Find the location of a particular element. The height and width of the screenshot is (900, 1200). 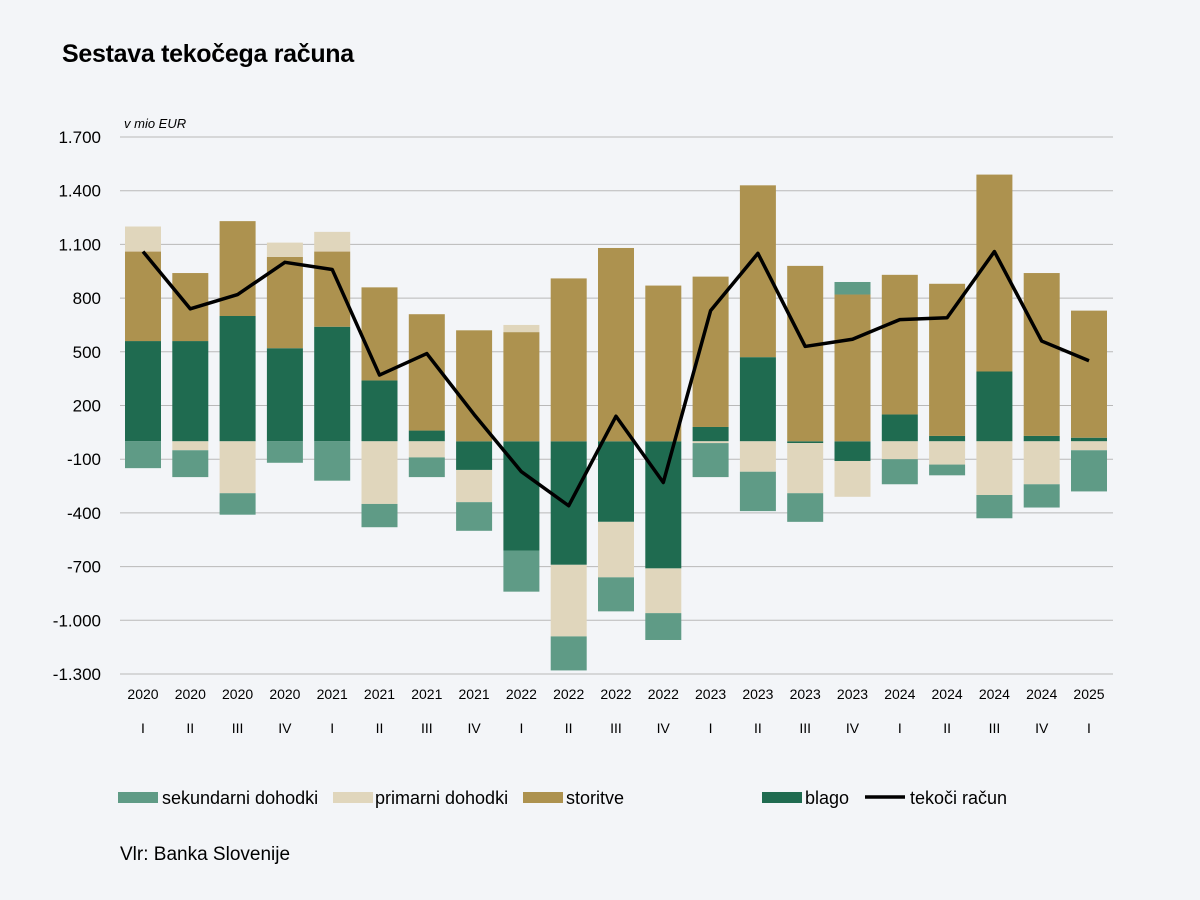

y-tick-label: 1.400 is located at coordinates (79, 191).